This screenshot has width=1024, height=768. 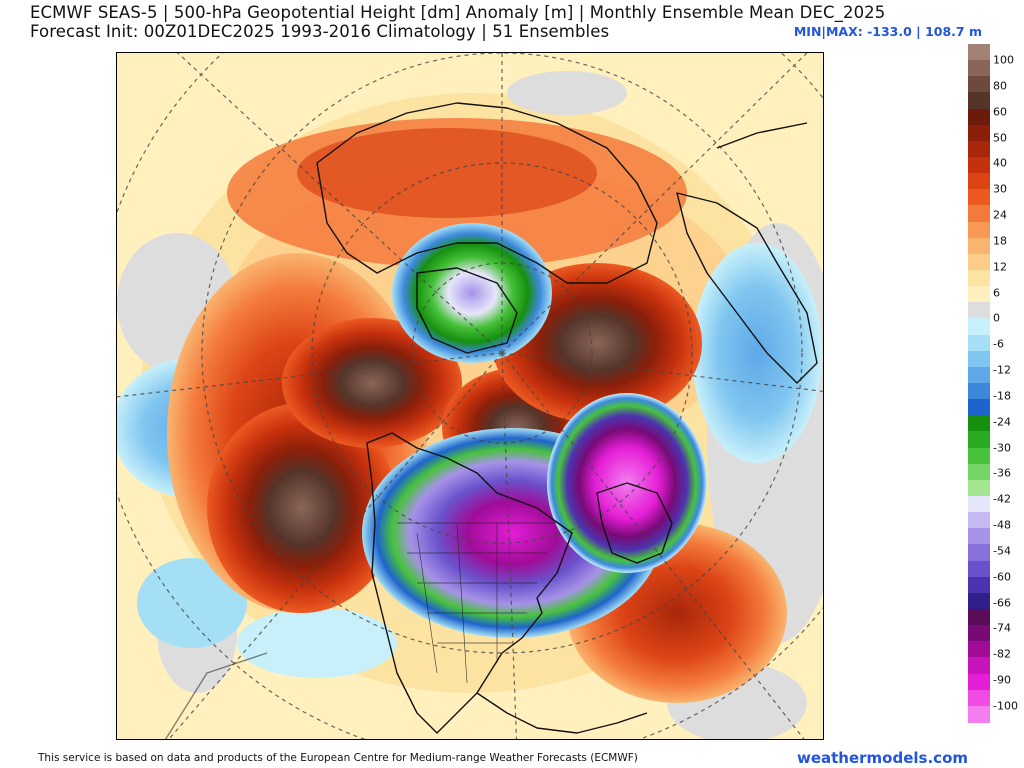 What do you see at coordinates (998, 344) in the screenshot?
I see `colorbar-tick-label: -6` at bounding box center [998, 344].